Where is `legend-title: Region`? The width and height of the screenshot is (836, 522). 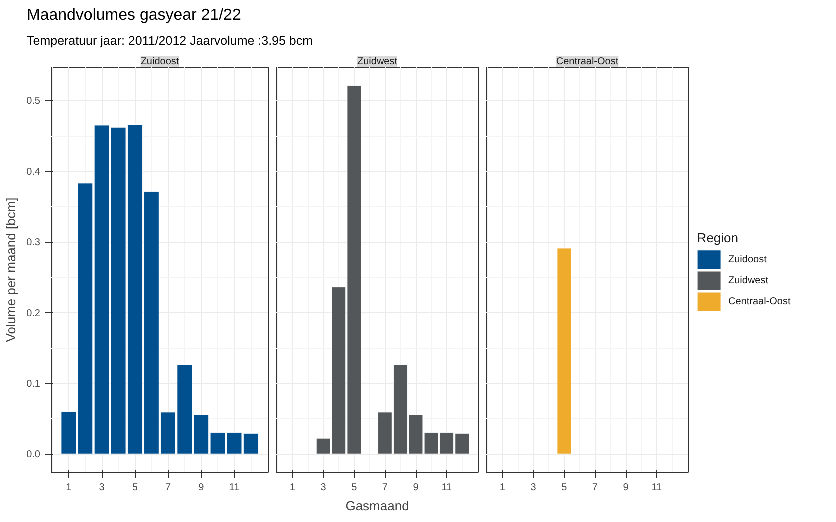
legend-title: Region is located at coordinates (718, 238).